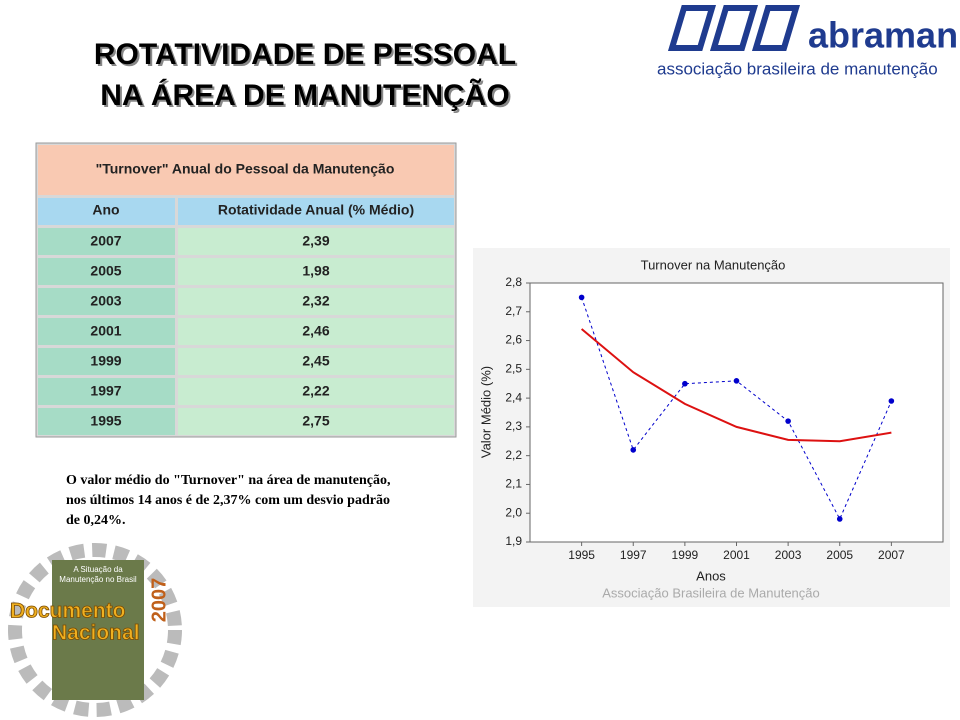 Image resolution: width=960 pixels, height=720 pixels. What do you see at coordinates (159, 600) in the screenshot?
I see `badge-year: 2007` at bounding box center [159, 600].